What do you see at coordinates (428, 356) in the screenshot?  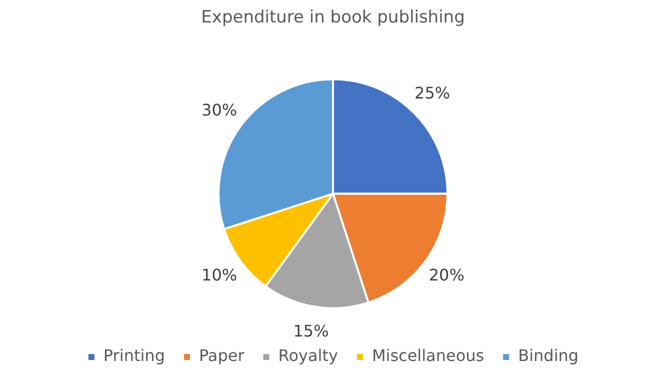 I see `legend-label: Miscellaneous` at bounding box center [428, 356].